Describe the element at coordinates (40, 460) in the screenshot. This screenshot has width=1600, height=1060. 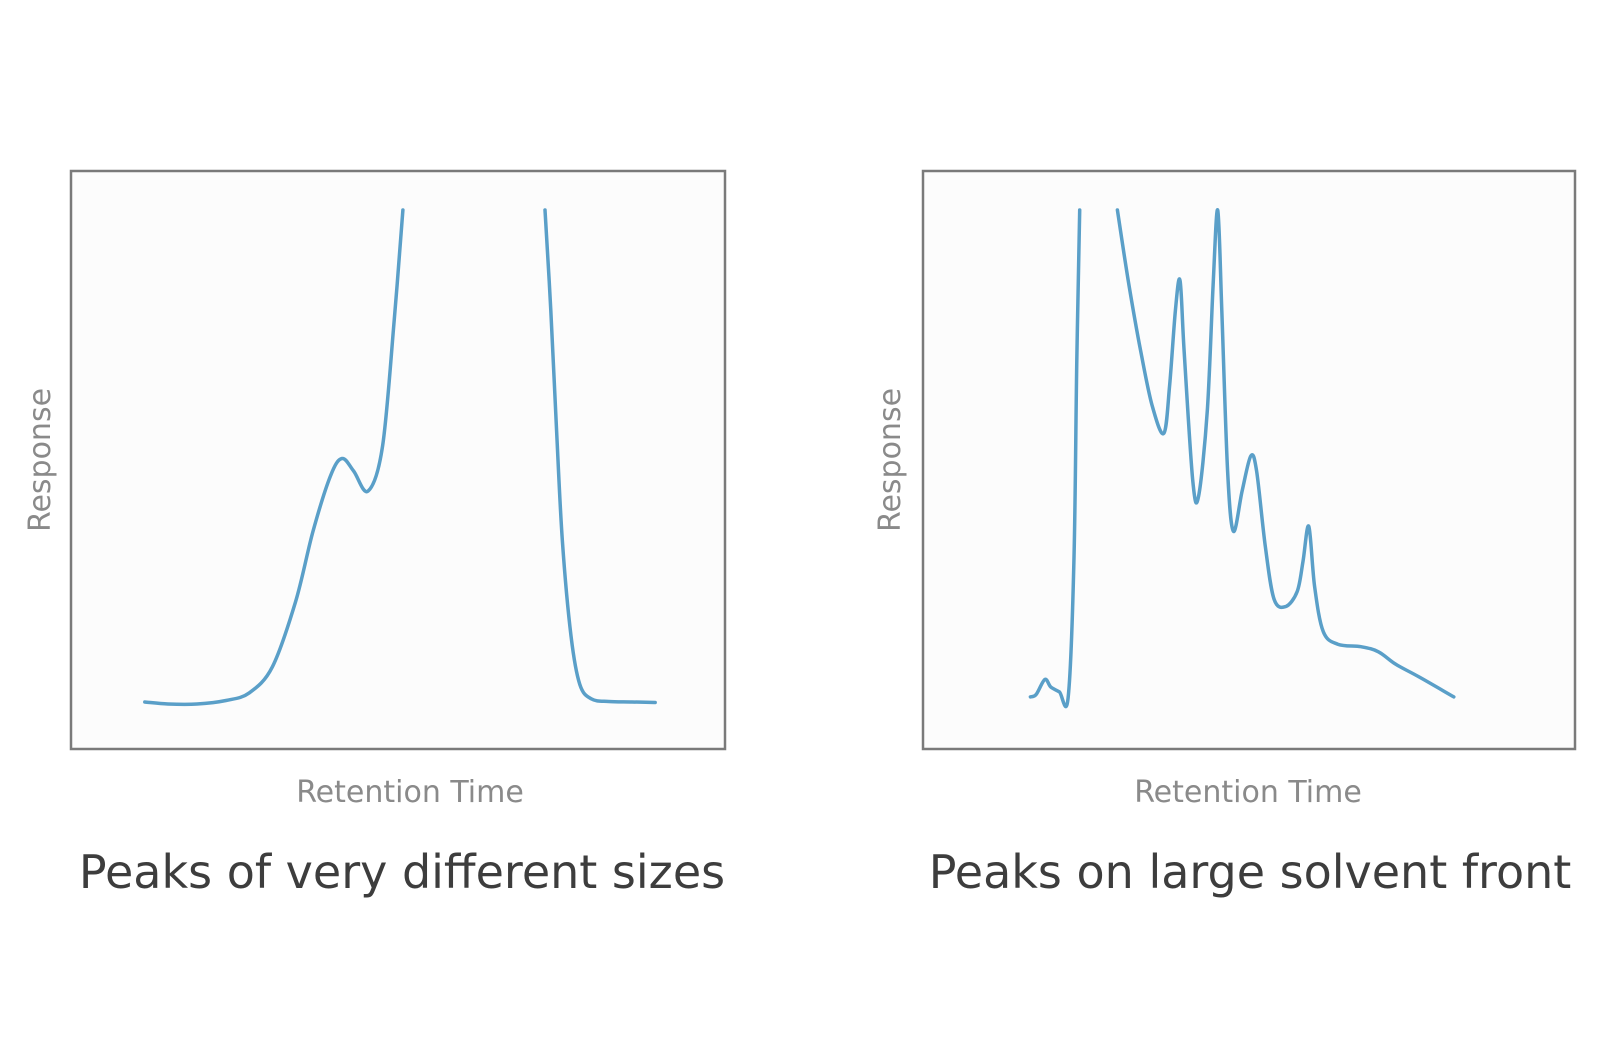
I see `y-axis-label-1: Response` at that location.